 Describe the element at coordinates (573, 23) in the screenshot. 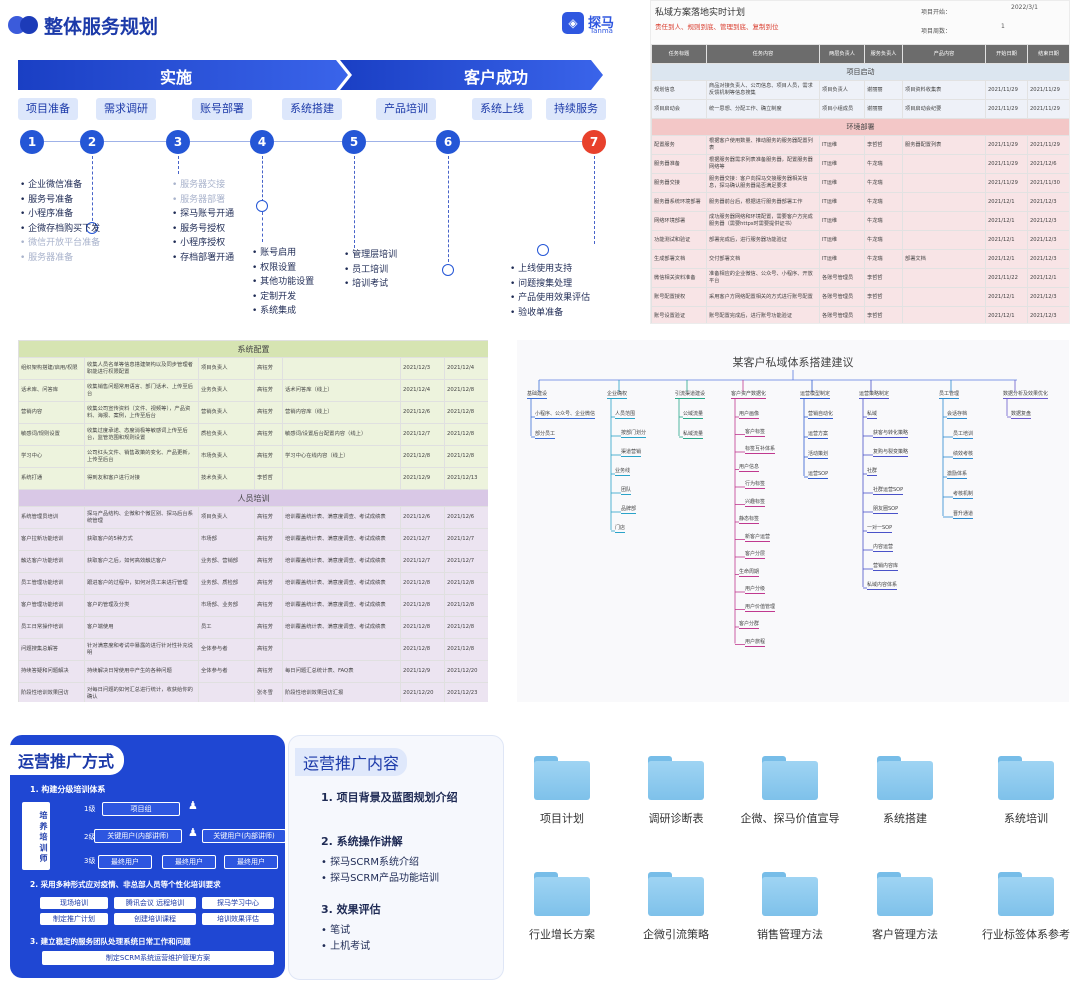

I see `brand-icon: ◈` at that location.